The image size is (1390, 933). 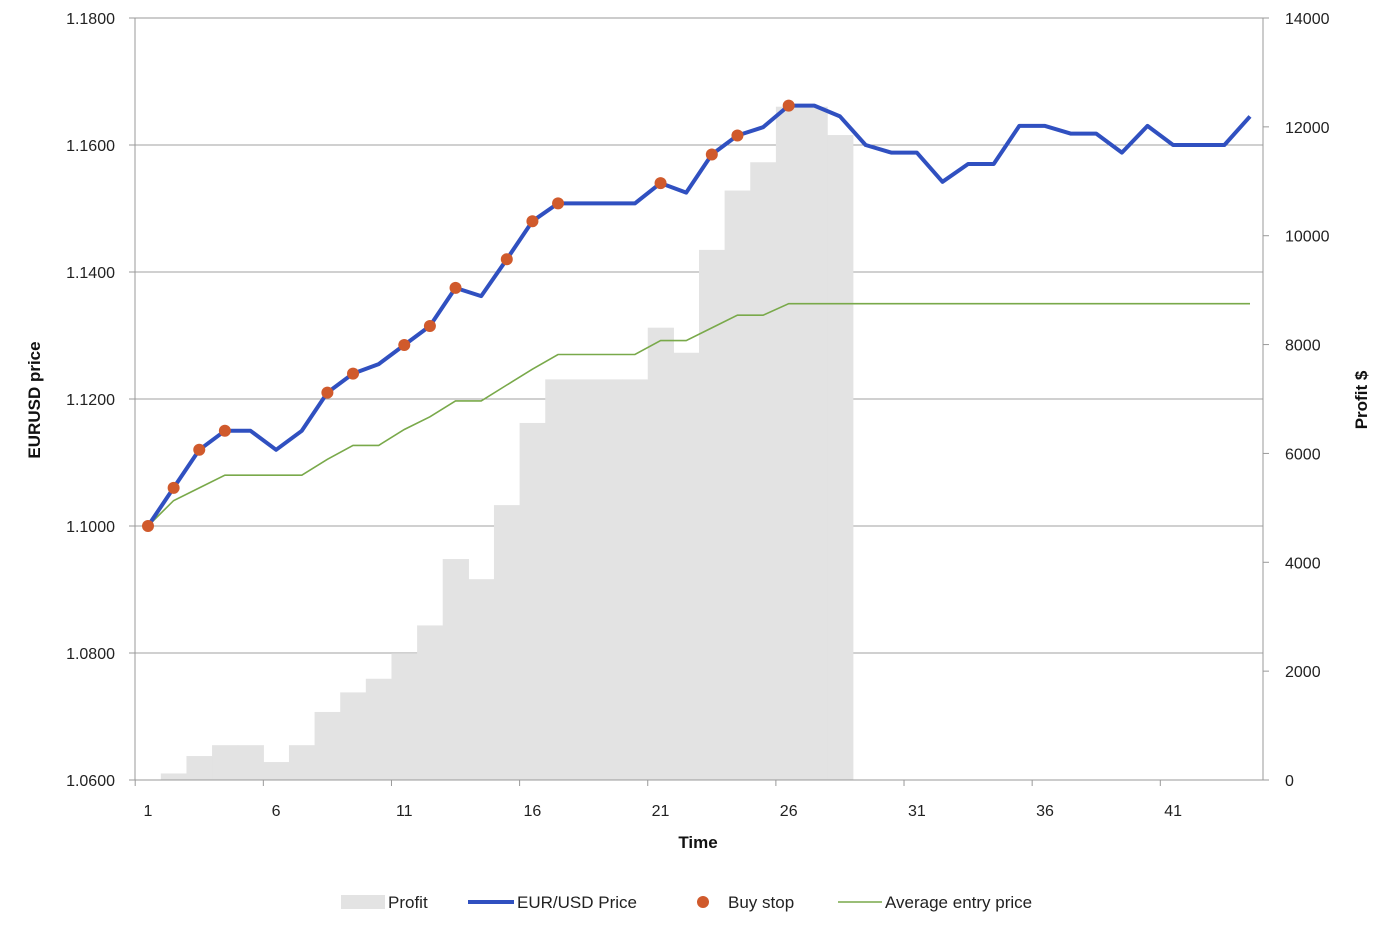 I want to click on x-tick-label: 6, so click(x=276, y=811).